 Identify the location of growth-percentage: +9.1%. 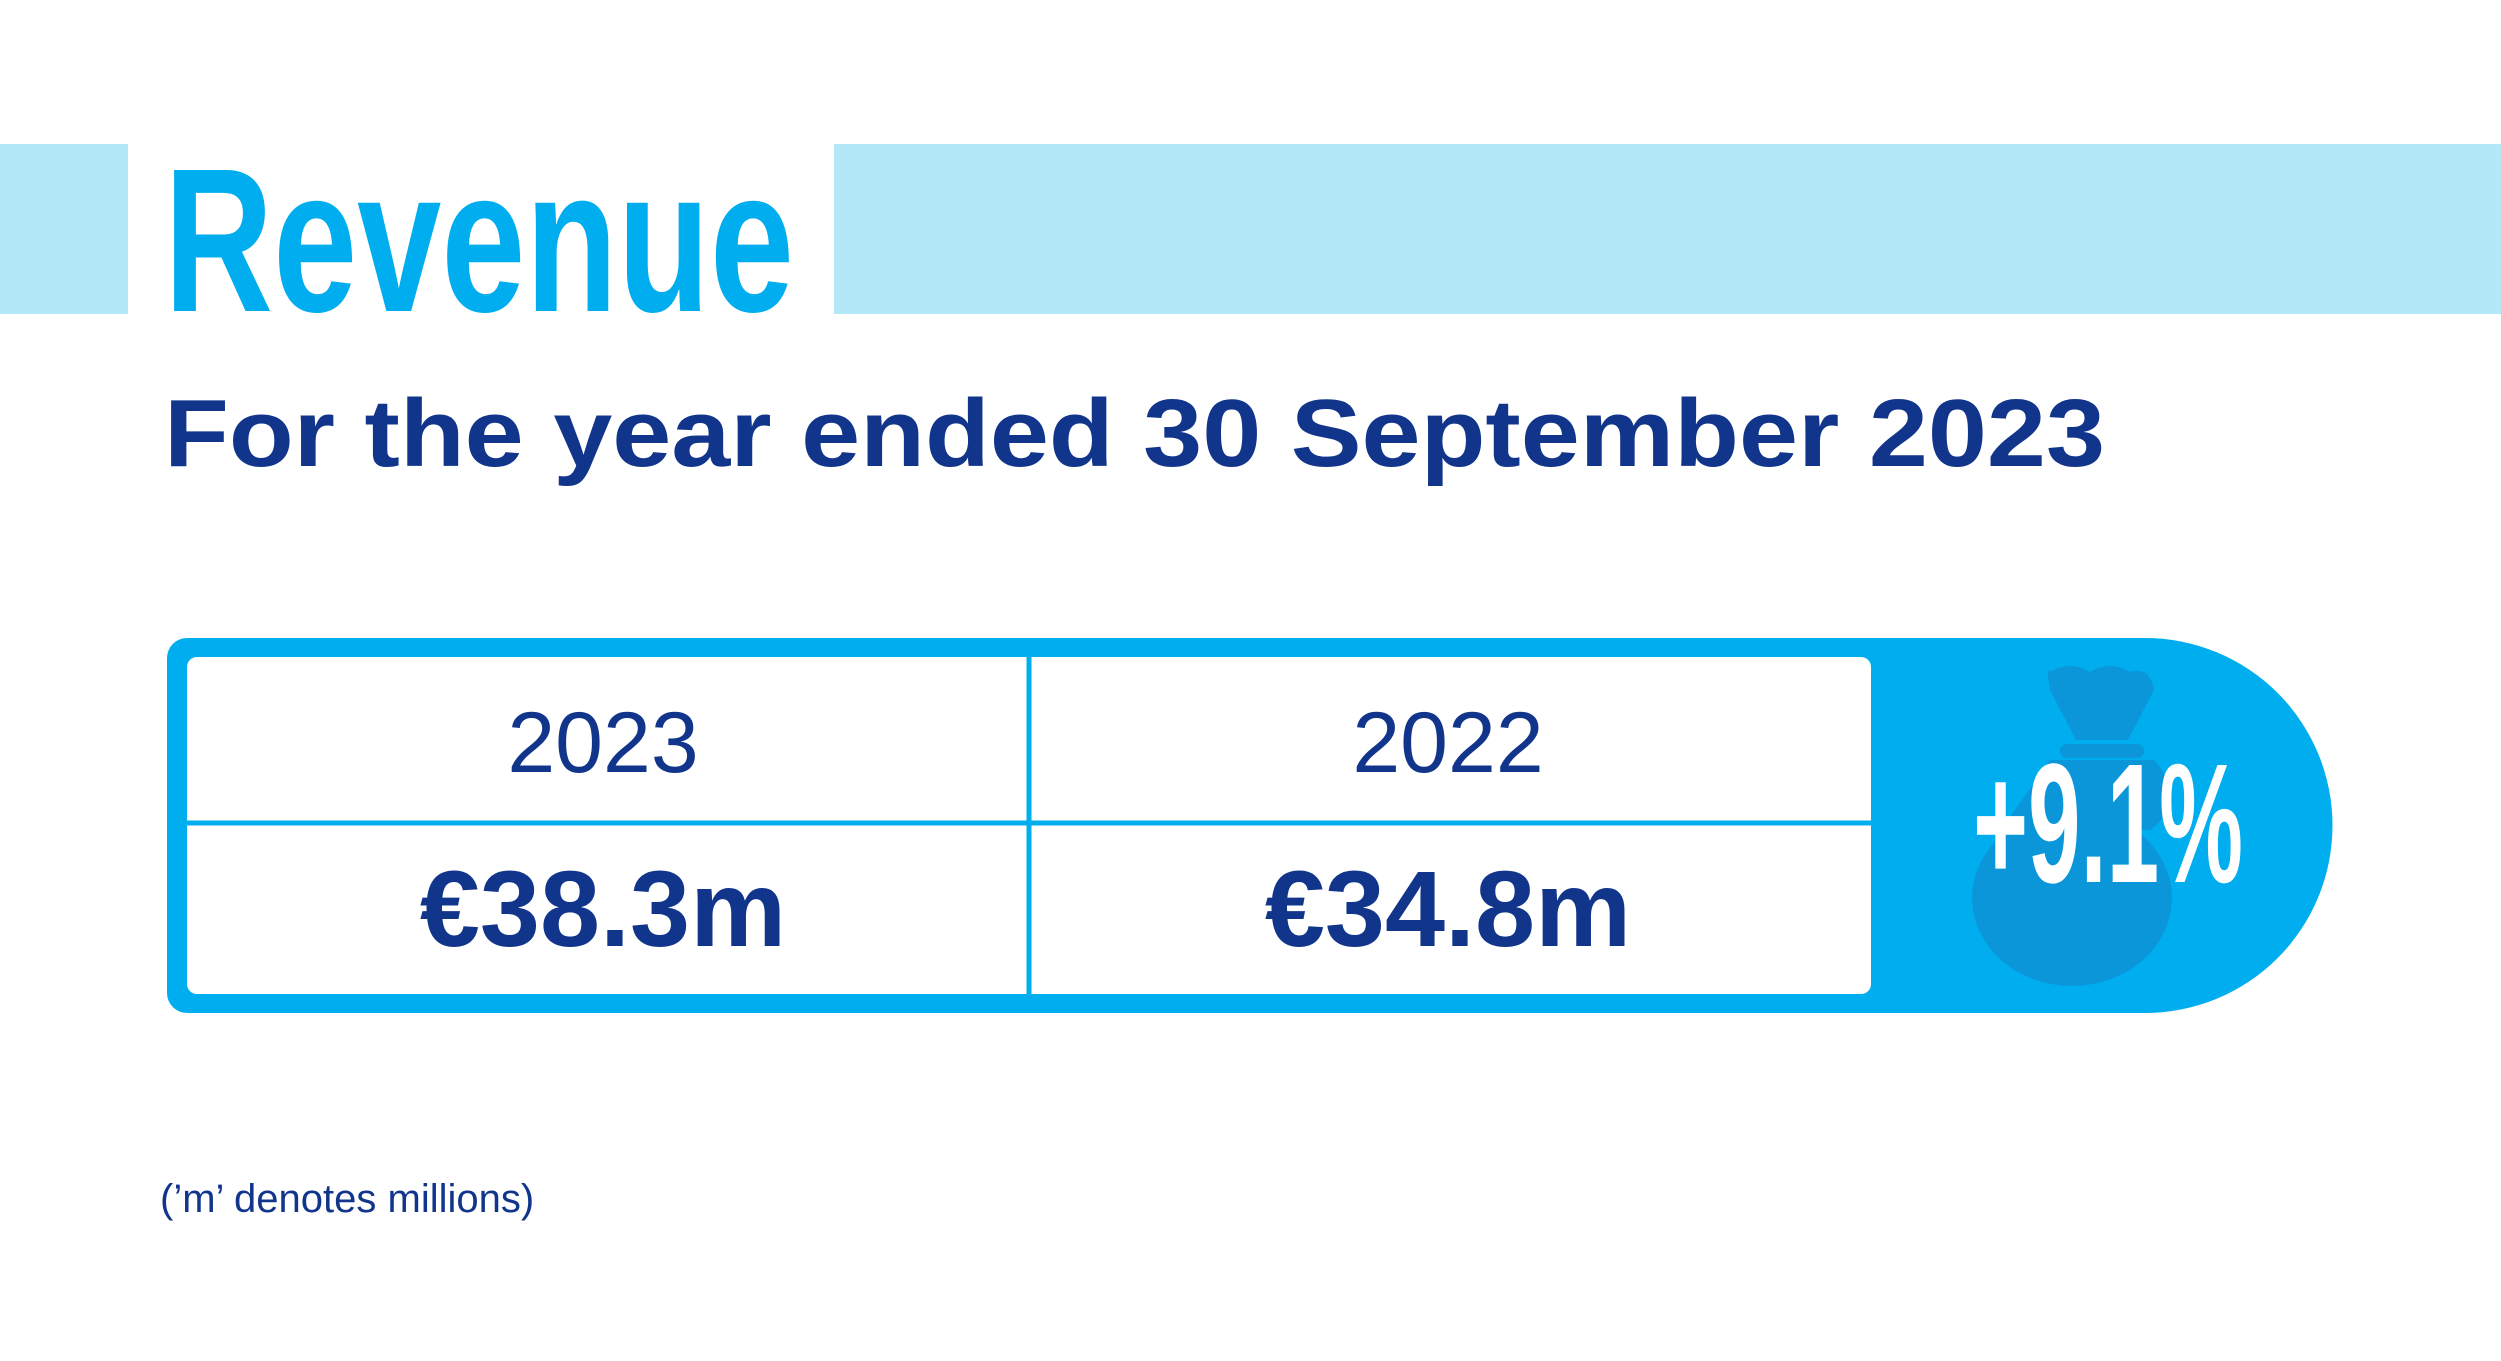
(2108, 824).